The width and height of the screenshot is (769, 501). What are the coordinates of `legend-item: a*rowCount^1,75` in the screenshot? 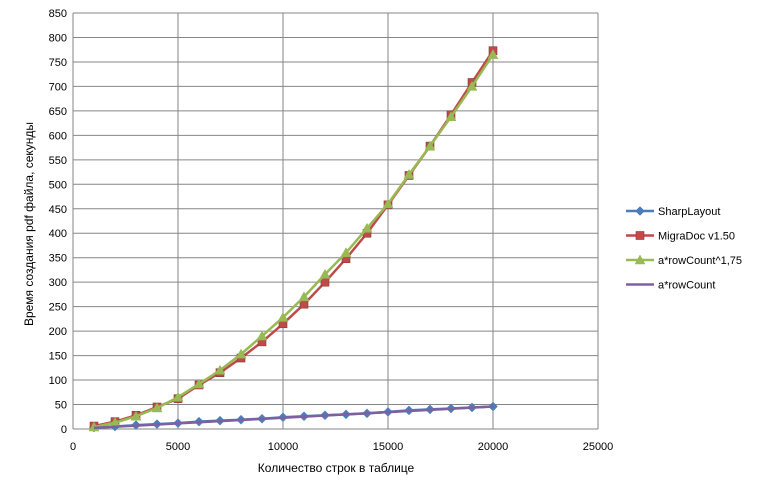 It's located at (684, 260).